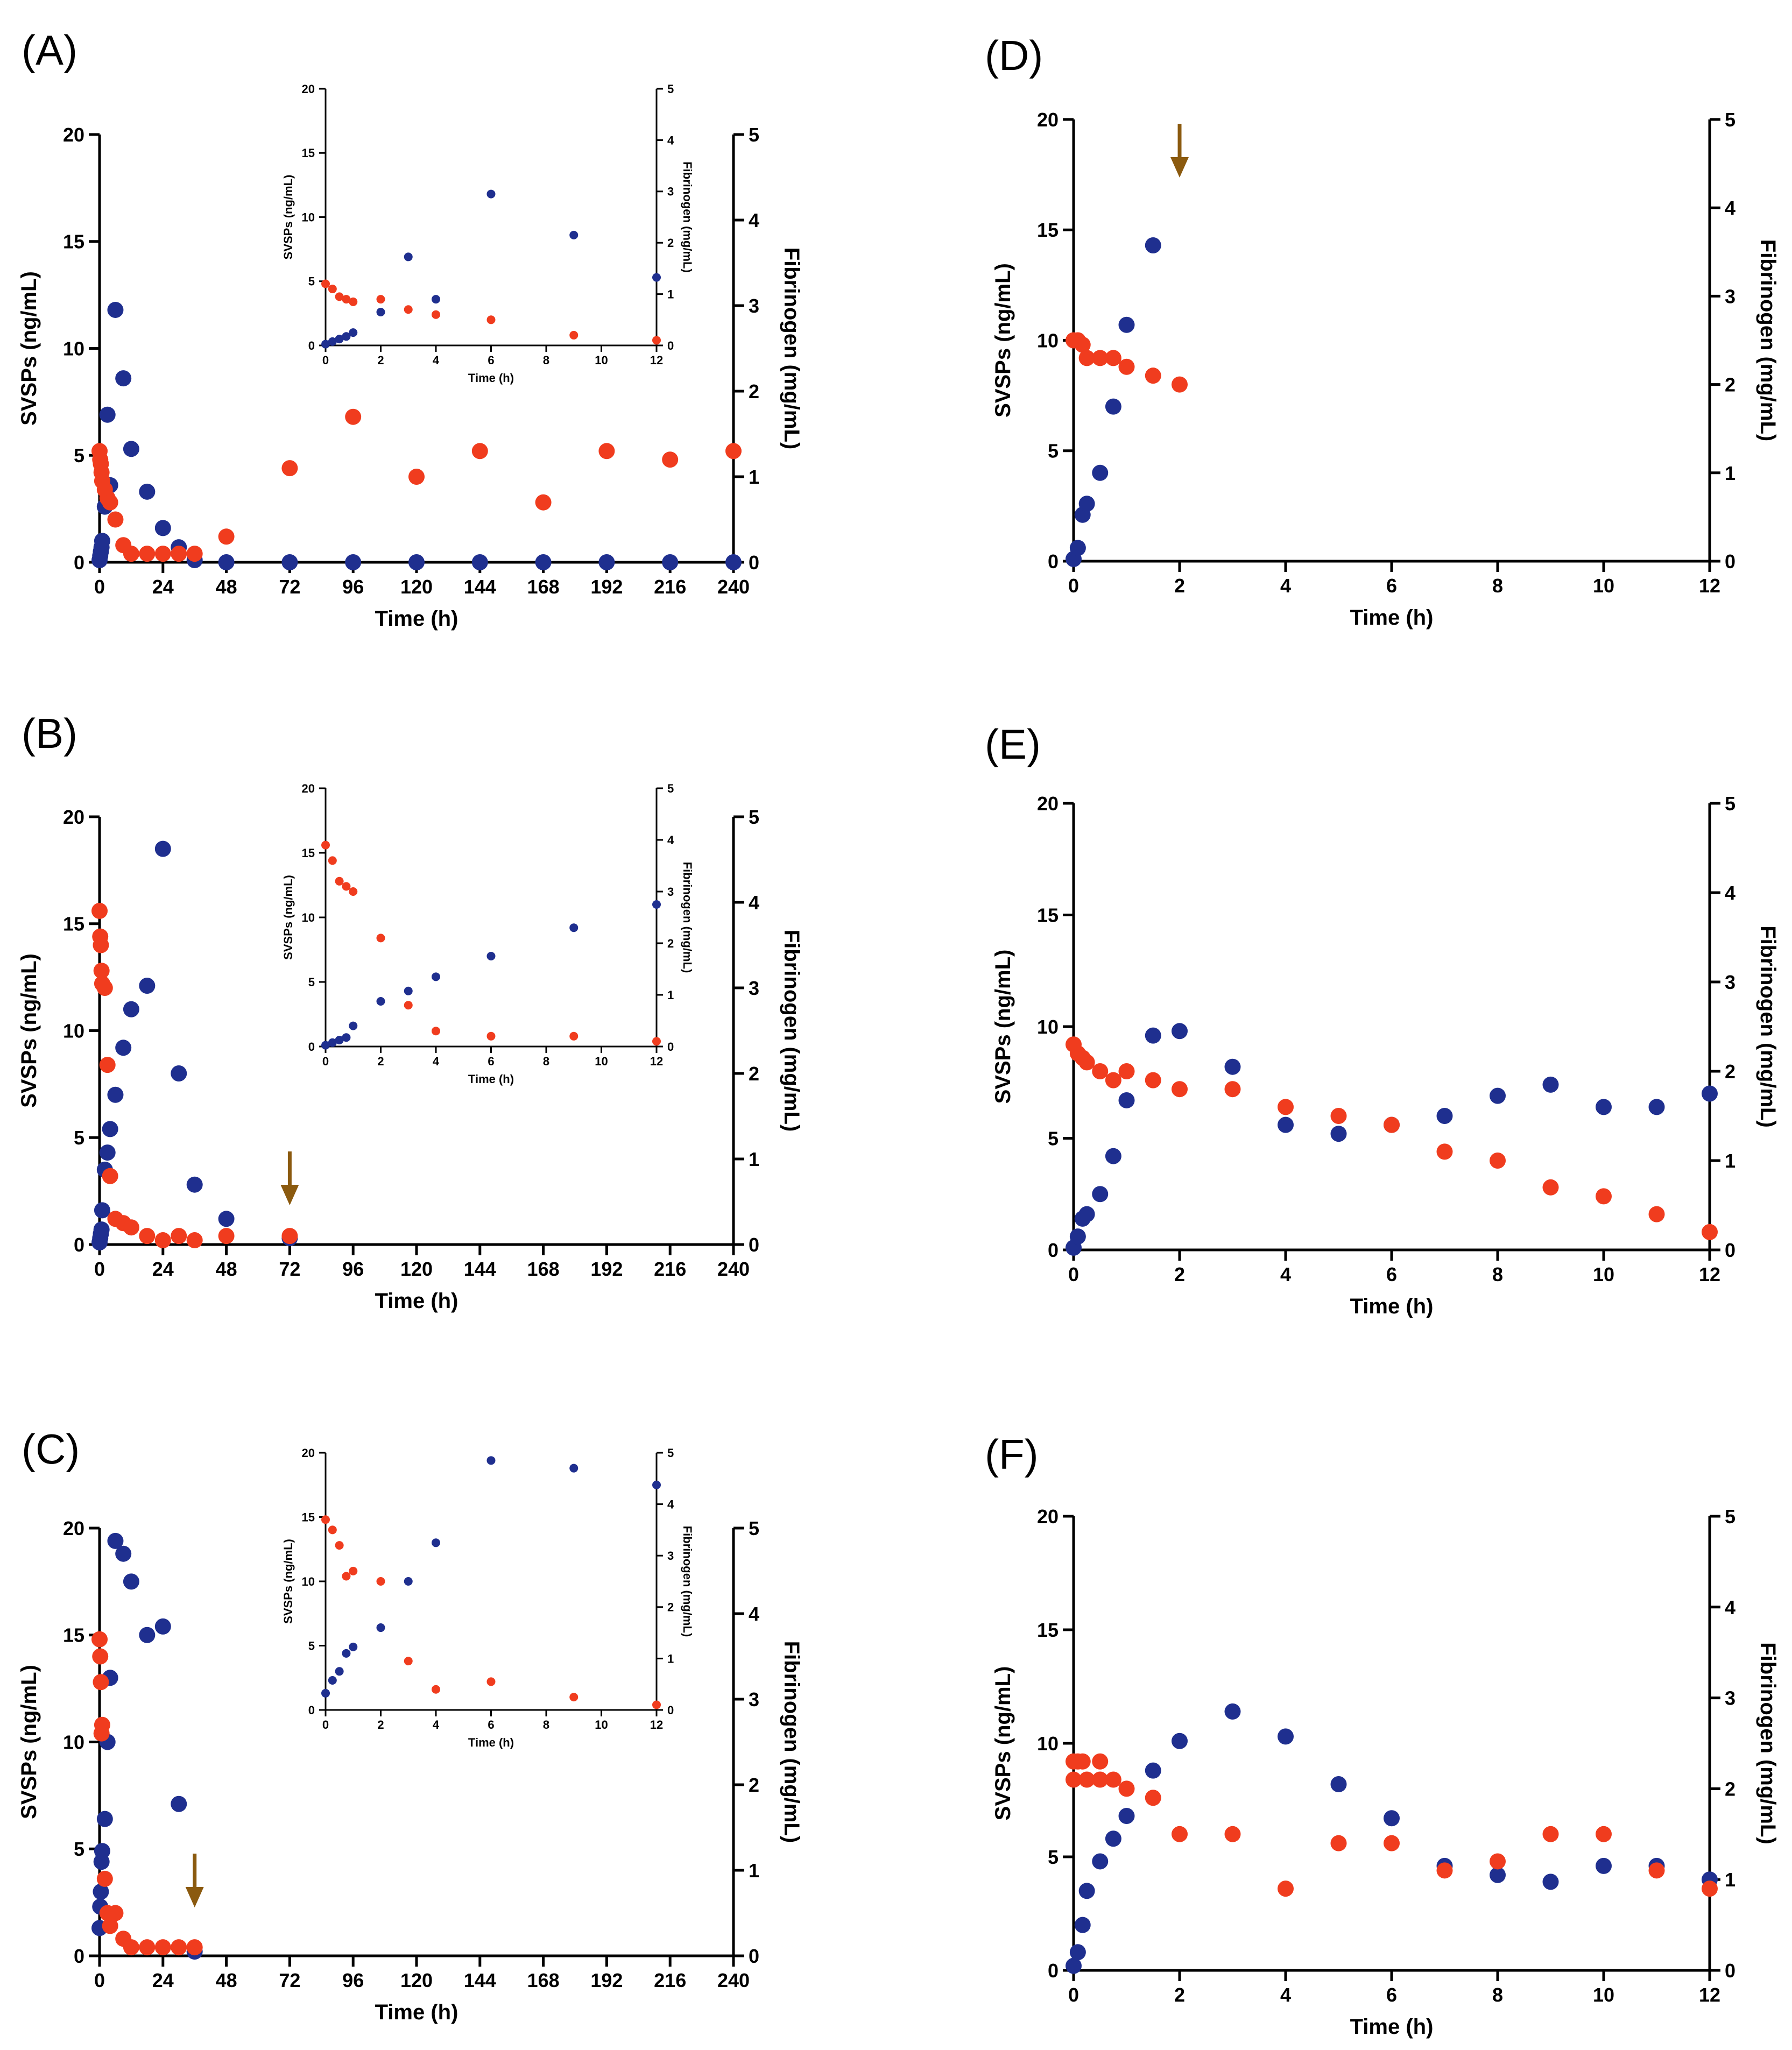 The image size is (1792, 2050). I want to click on panel-label: (E), so click(1013, 744).